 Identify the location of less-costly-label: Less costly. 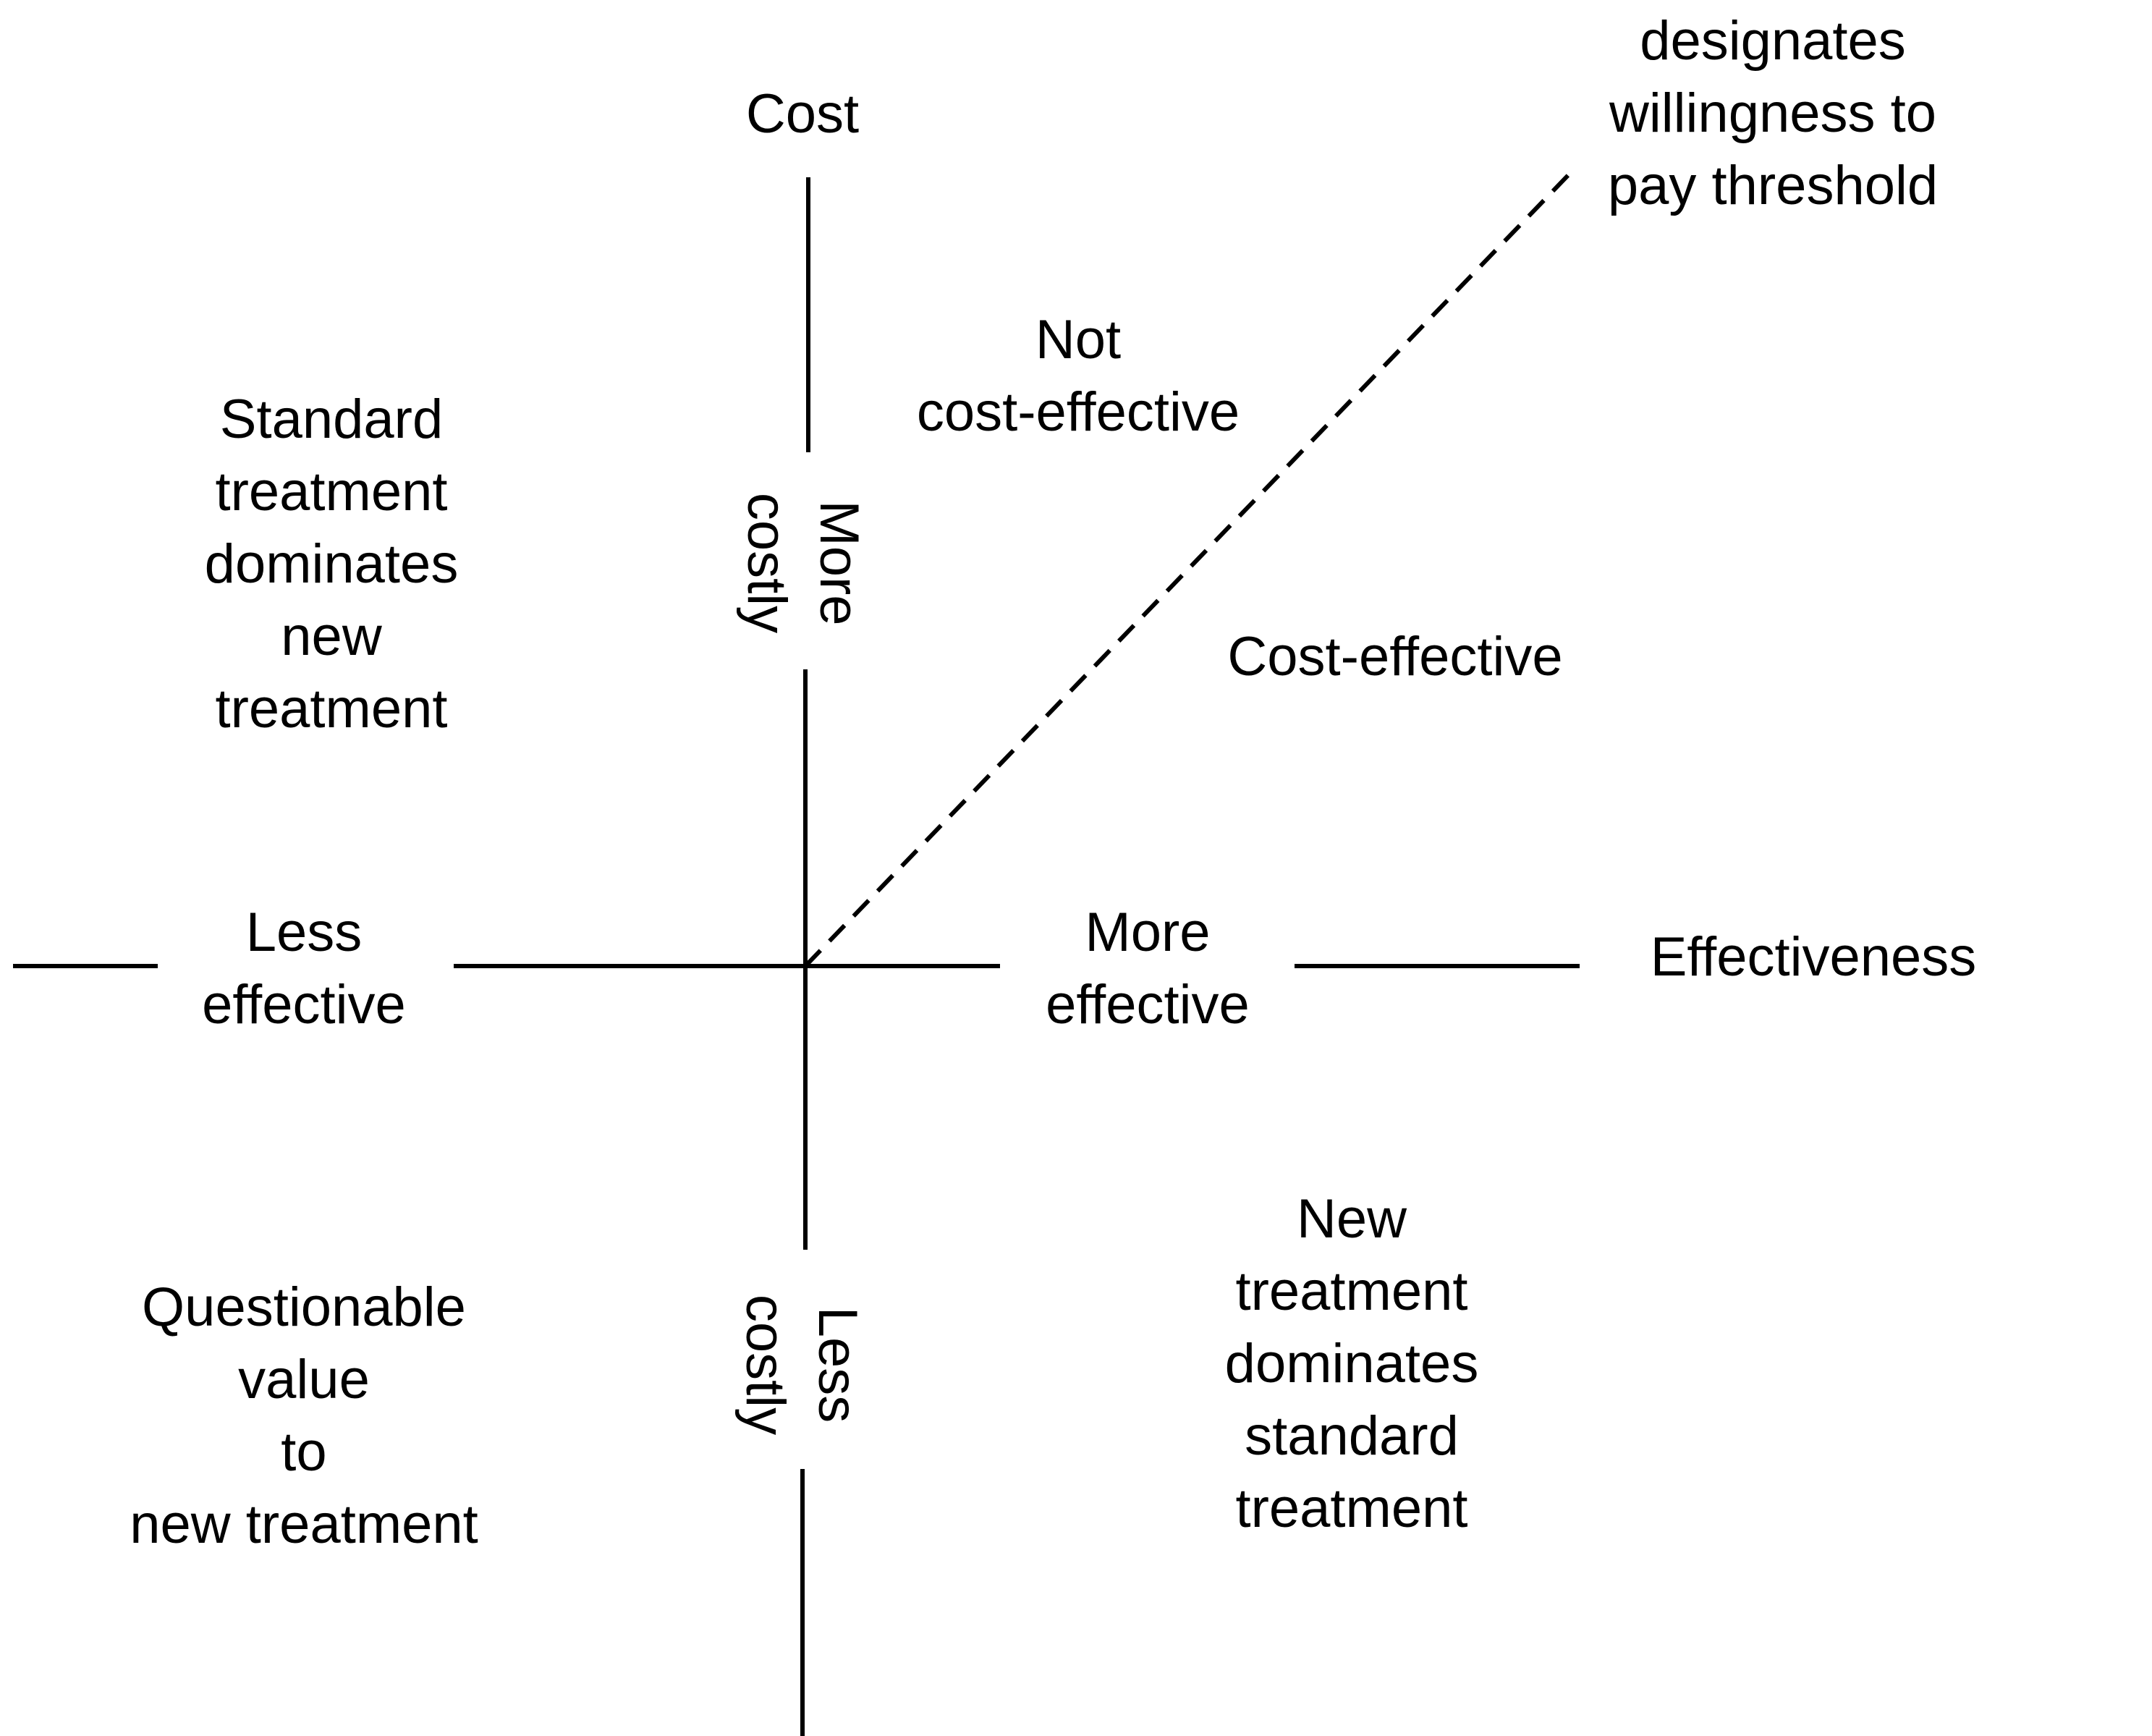
(801, 1365).